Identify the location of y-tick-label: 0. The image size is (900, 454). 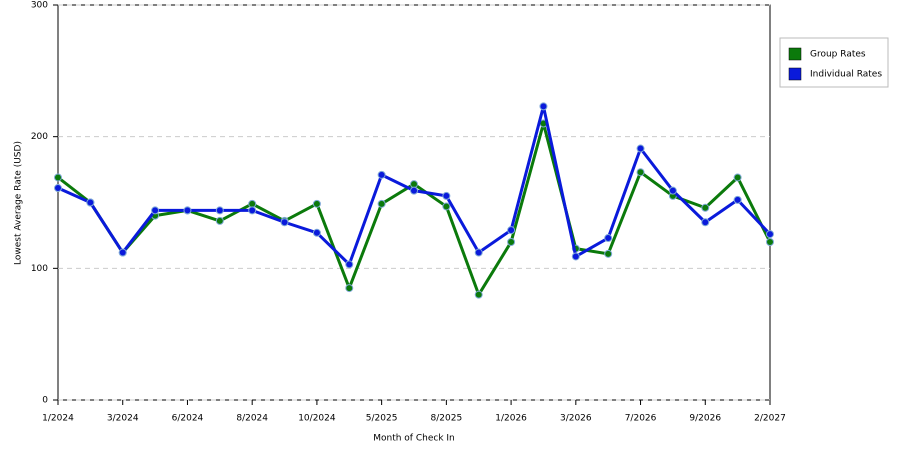
(45, 401).